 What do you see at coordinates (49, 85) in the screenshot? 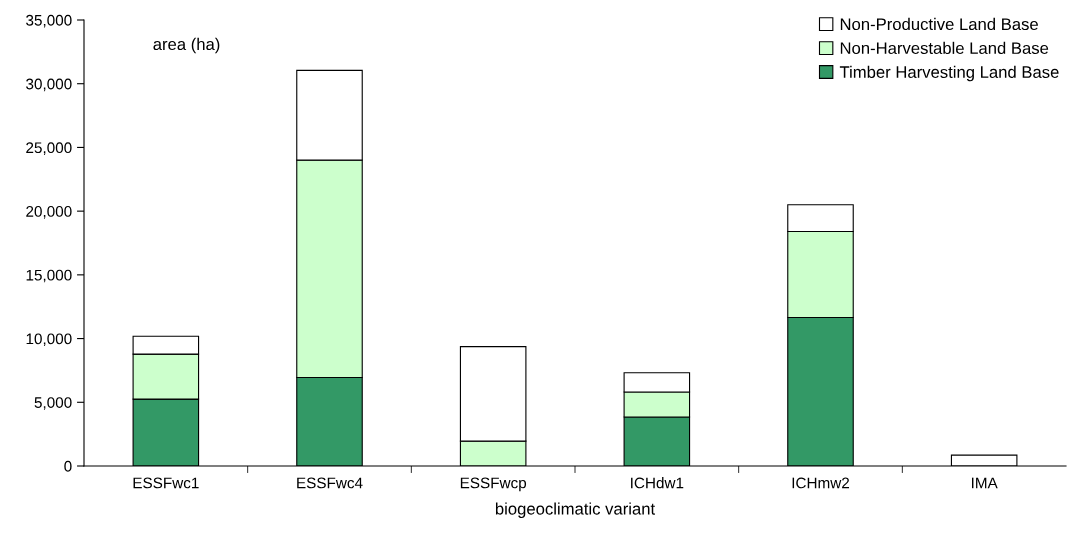
I see `y-tick-label: 30,000` at bounding box center [49, 85].